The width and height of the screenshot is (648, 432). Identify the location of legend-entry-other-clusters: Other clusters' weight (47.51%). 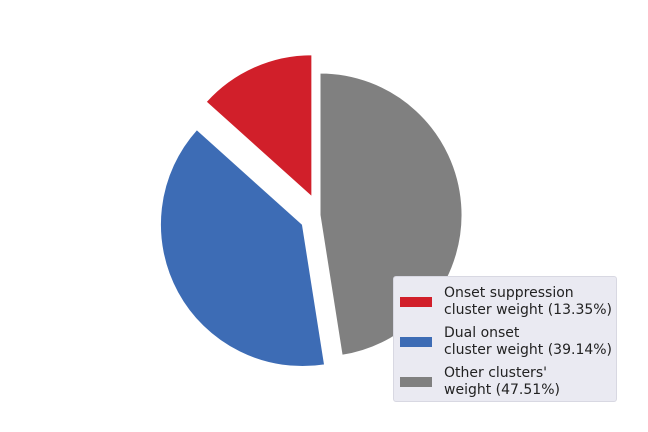
(506, 381).